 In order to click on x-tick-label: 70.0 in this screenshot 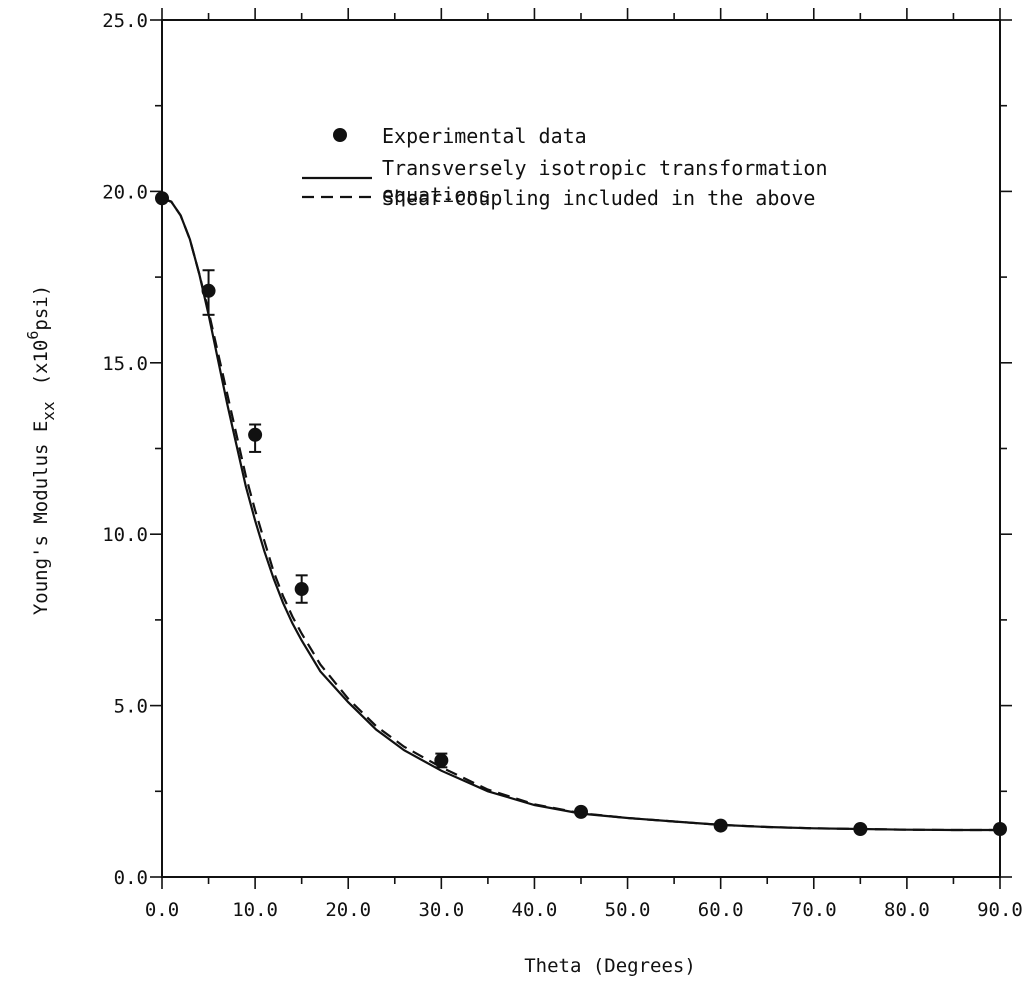, I will do `click(814, 910)`.